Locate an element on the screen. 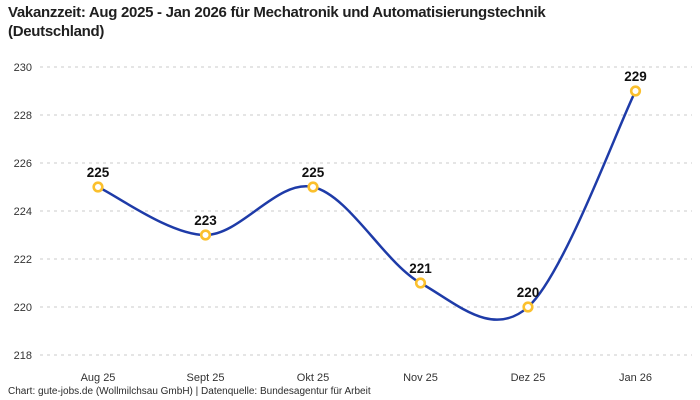 The image size is (700, 400). y-axis-tick-label: 230 is located at coordinates (23, 68).